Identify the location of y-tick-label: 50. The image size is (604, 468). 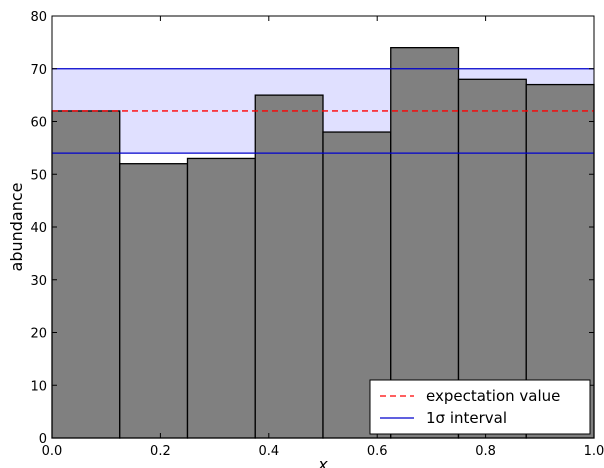
(38, 175).